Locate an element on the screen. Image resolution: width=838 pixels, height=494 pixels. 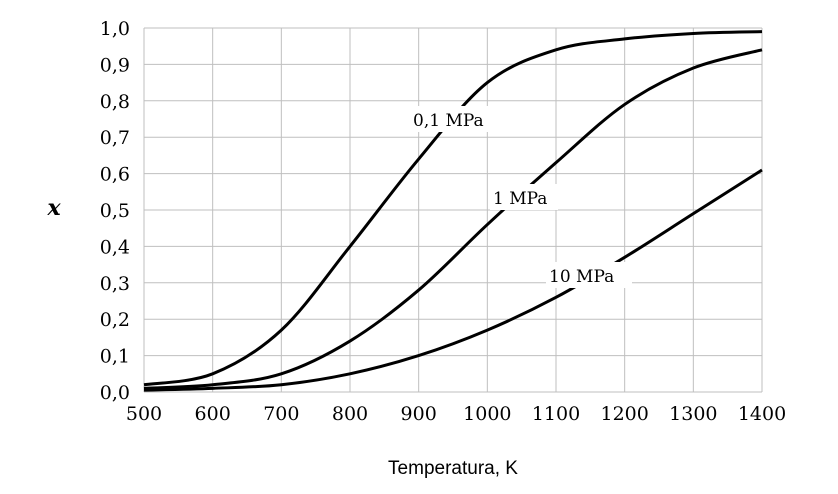
y-axis-label: x is located at coordinates (53, 208).